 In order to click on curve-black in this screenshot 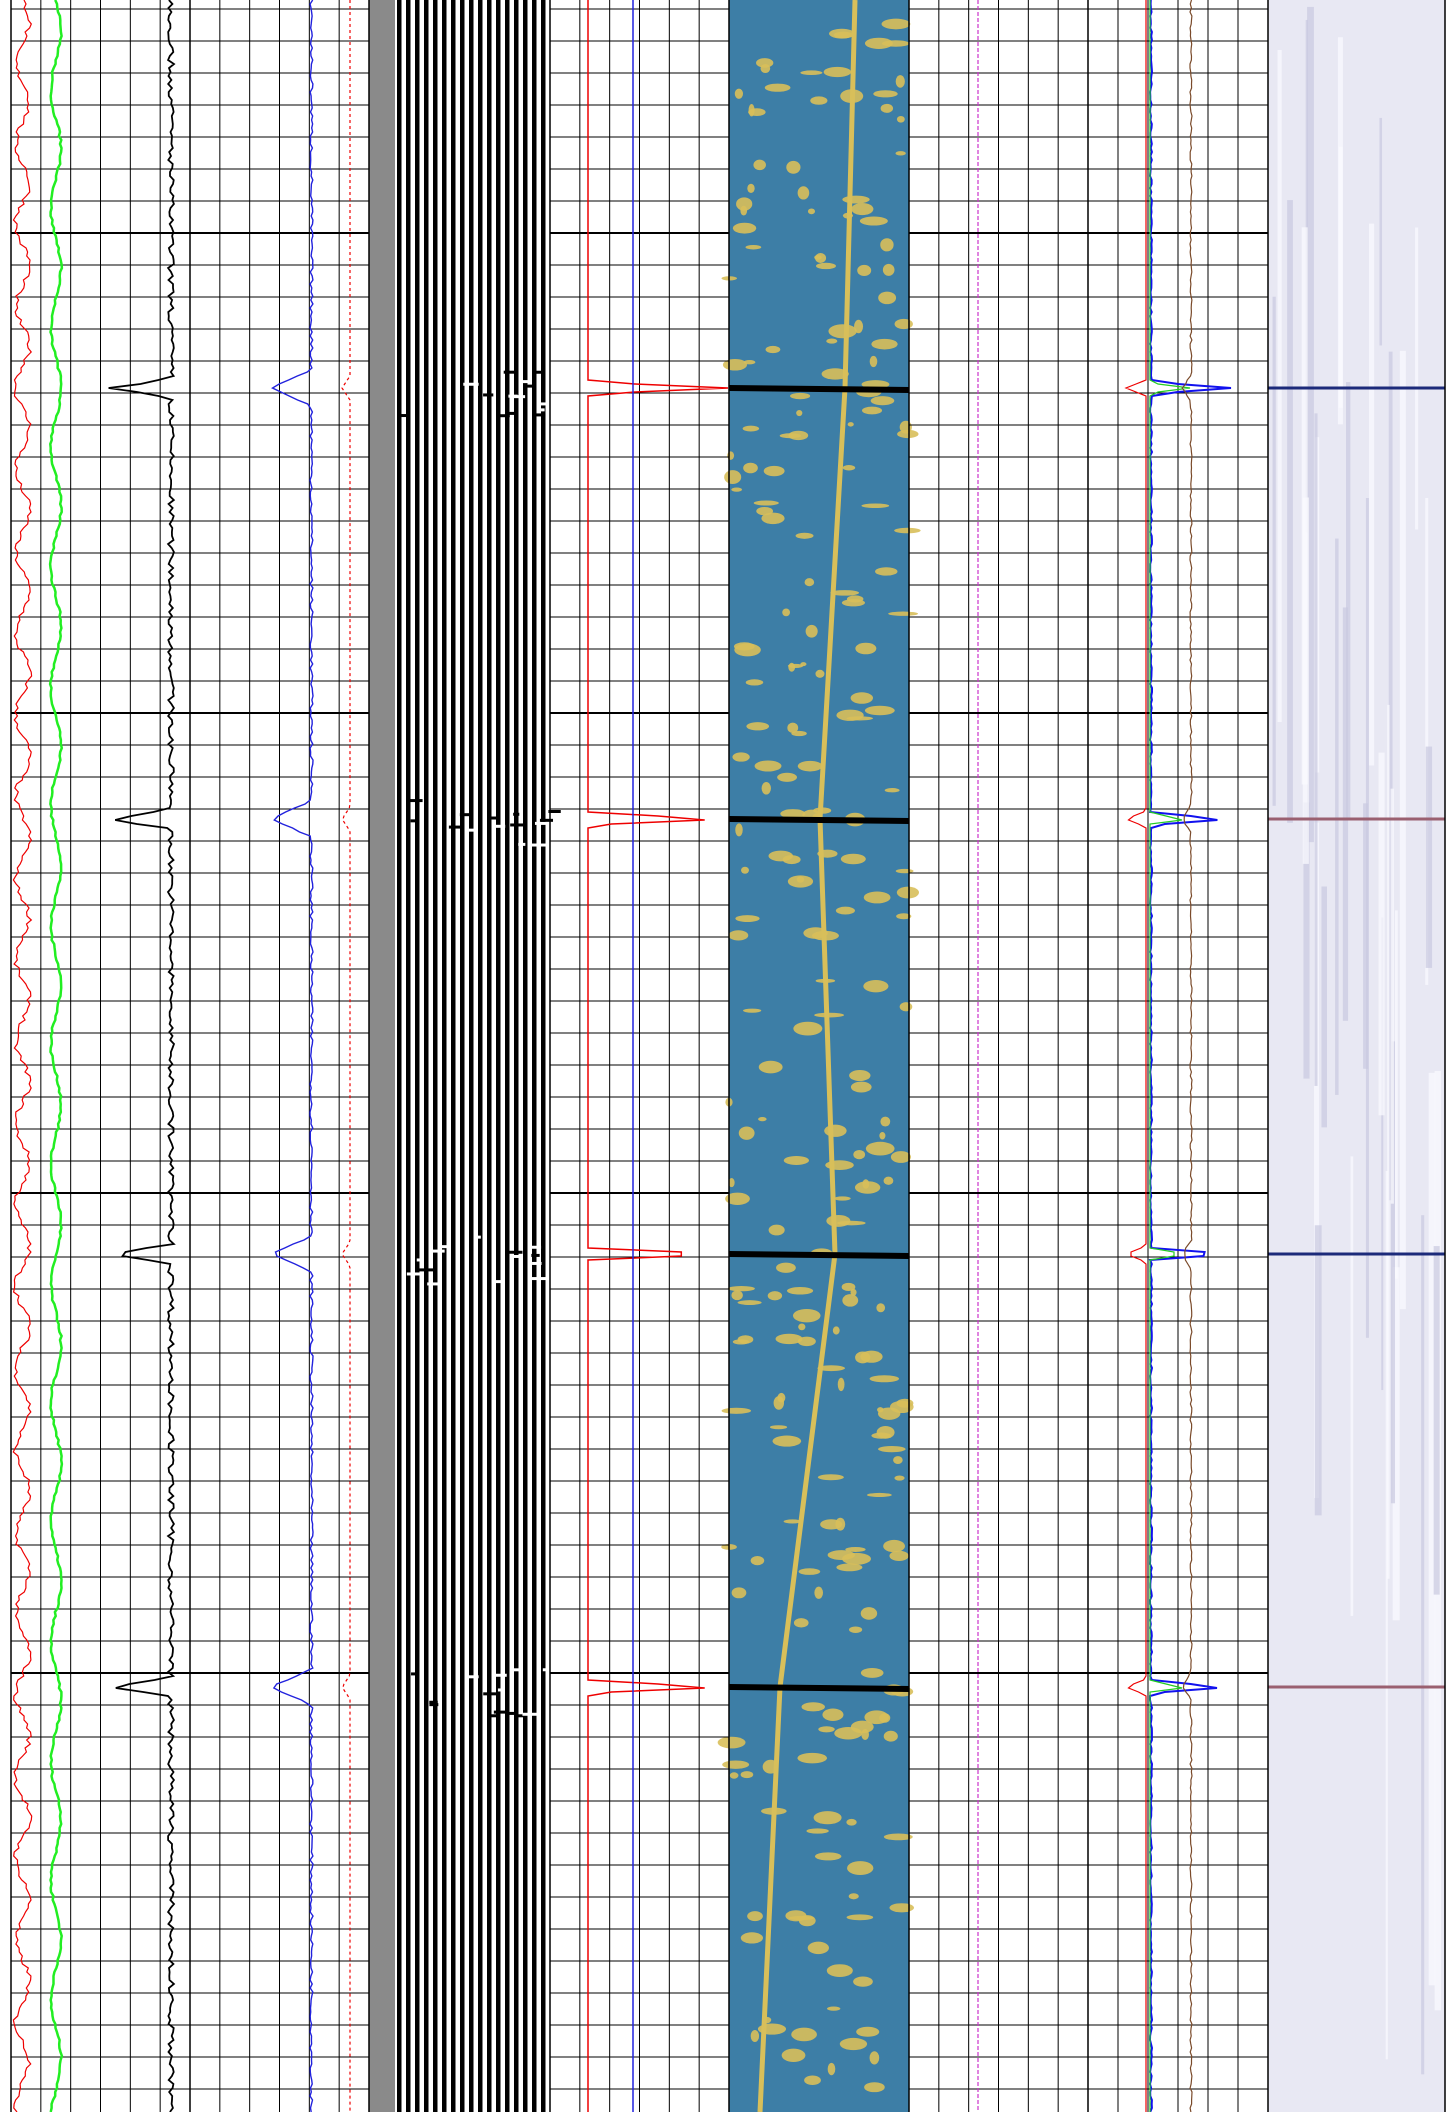, I will do `click(142, 1056)`.